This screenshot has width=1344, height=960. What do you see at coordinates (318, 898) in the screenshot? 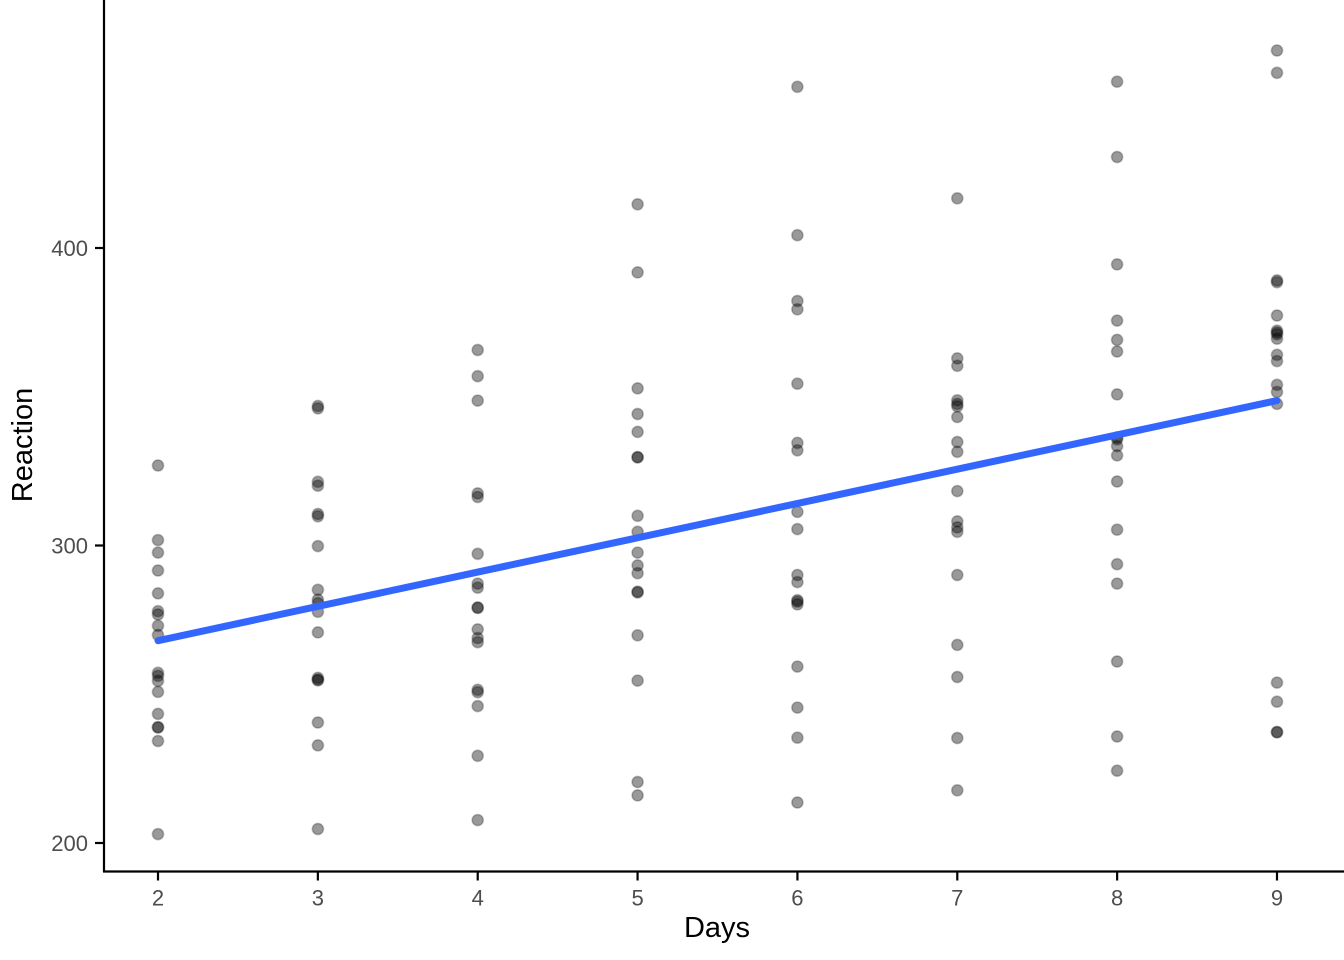
I see `x-tick-label: 3` at bounding box center [318, 898].